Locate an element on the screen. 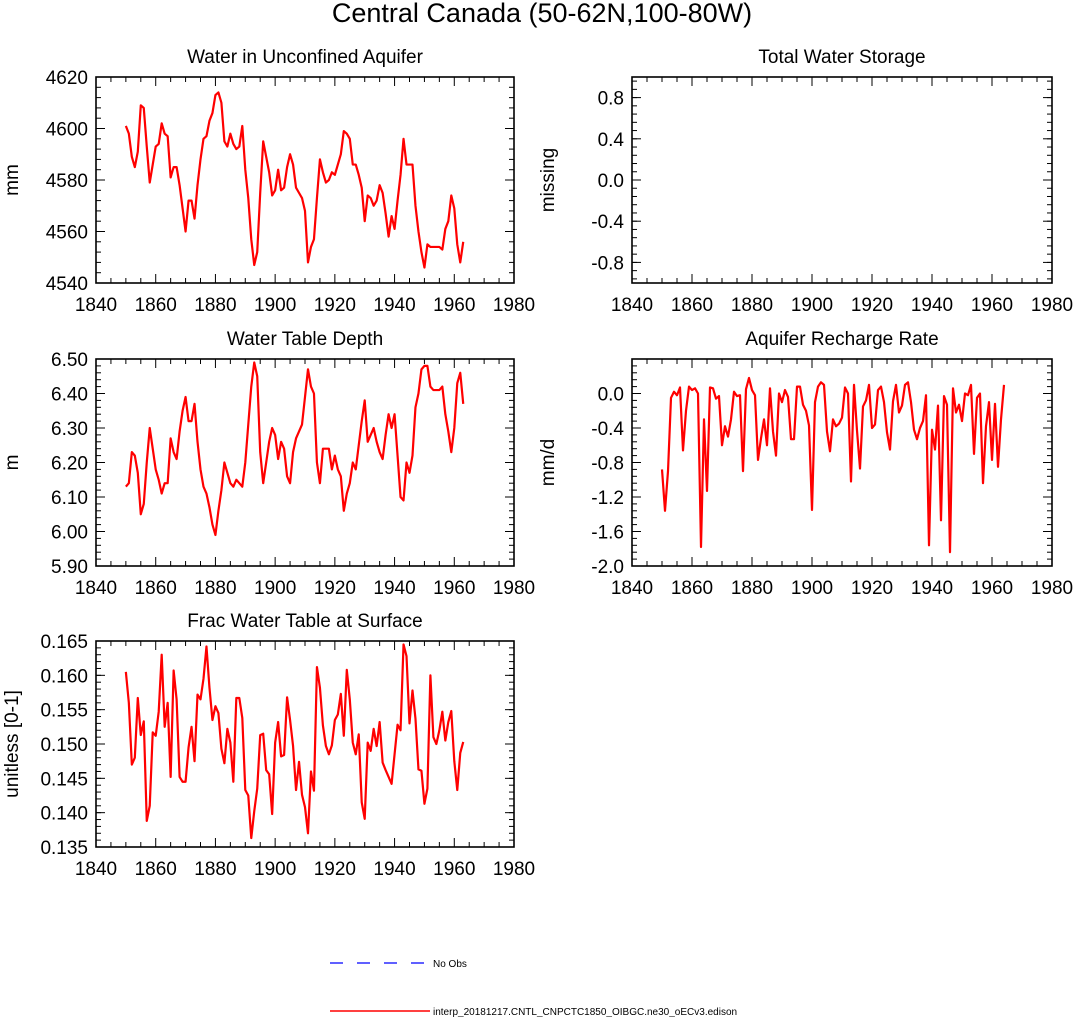 This screenshot has width=1075, height=1017. y-tick-label: -0.8 is located at coordinates (607, 263).